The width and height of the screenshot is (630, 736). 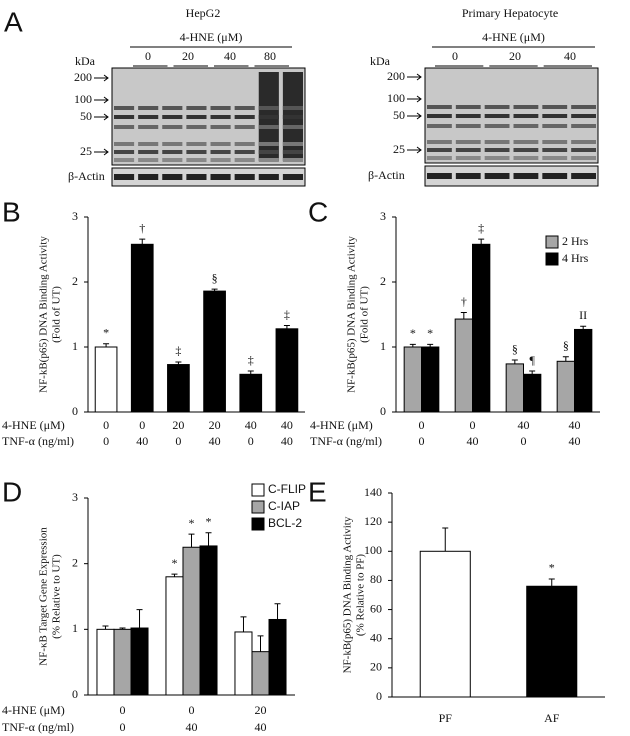 I want to click on dose-label: 20, so click(x=188, y=56).